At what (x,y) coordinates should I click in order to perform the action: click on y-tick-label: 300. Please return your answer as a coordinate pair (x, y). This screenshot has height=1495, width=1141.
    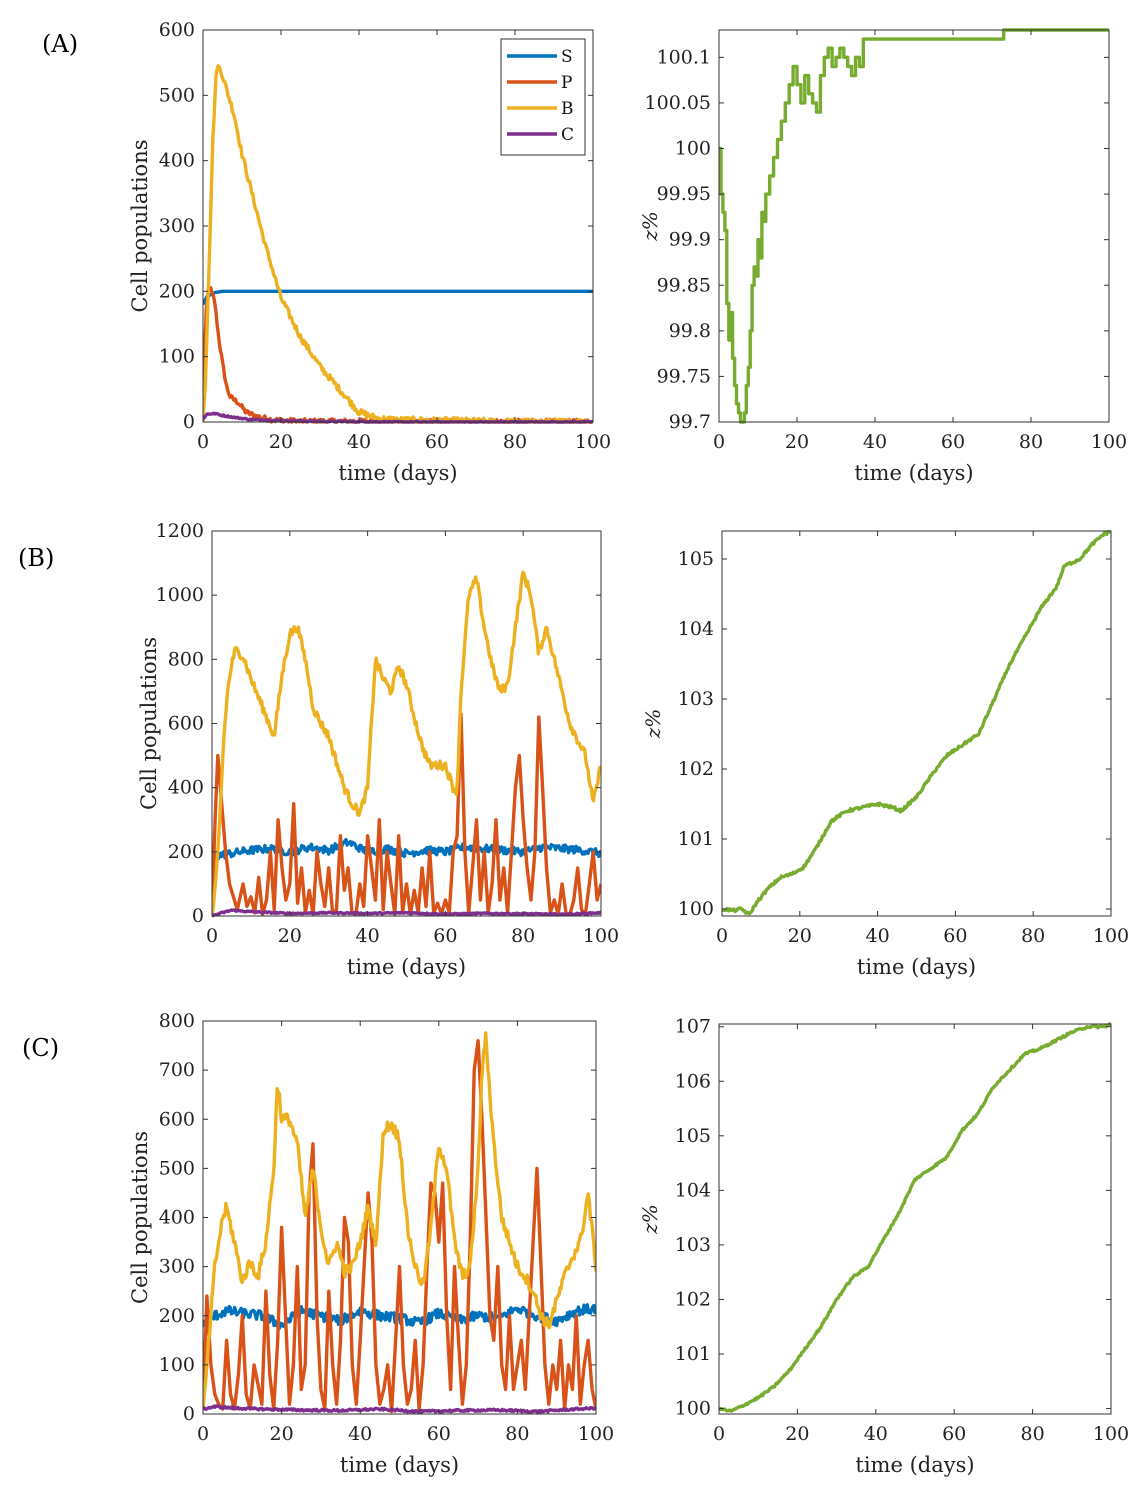
    Looking at the image, I should click on (177, 1267).